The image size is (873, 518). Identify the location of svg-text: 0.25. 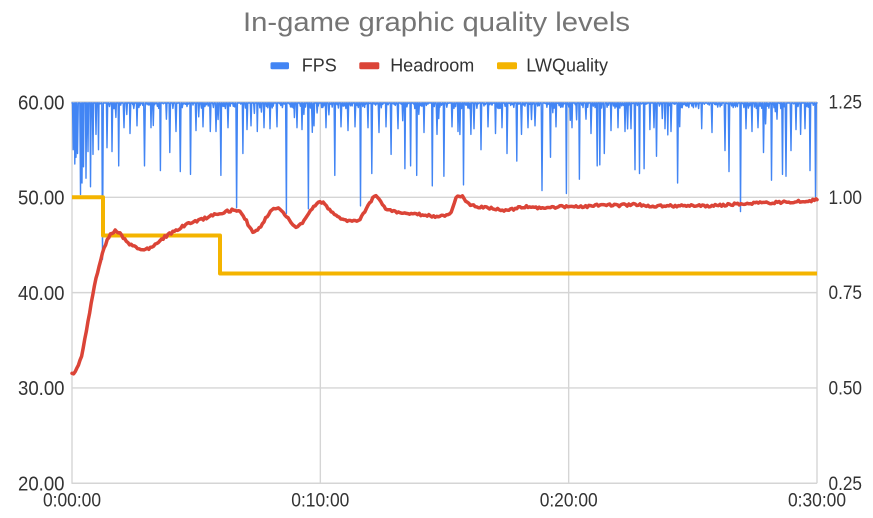
(846, 484).